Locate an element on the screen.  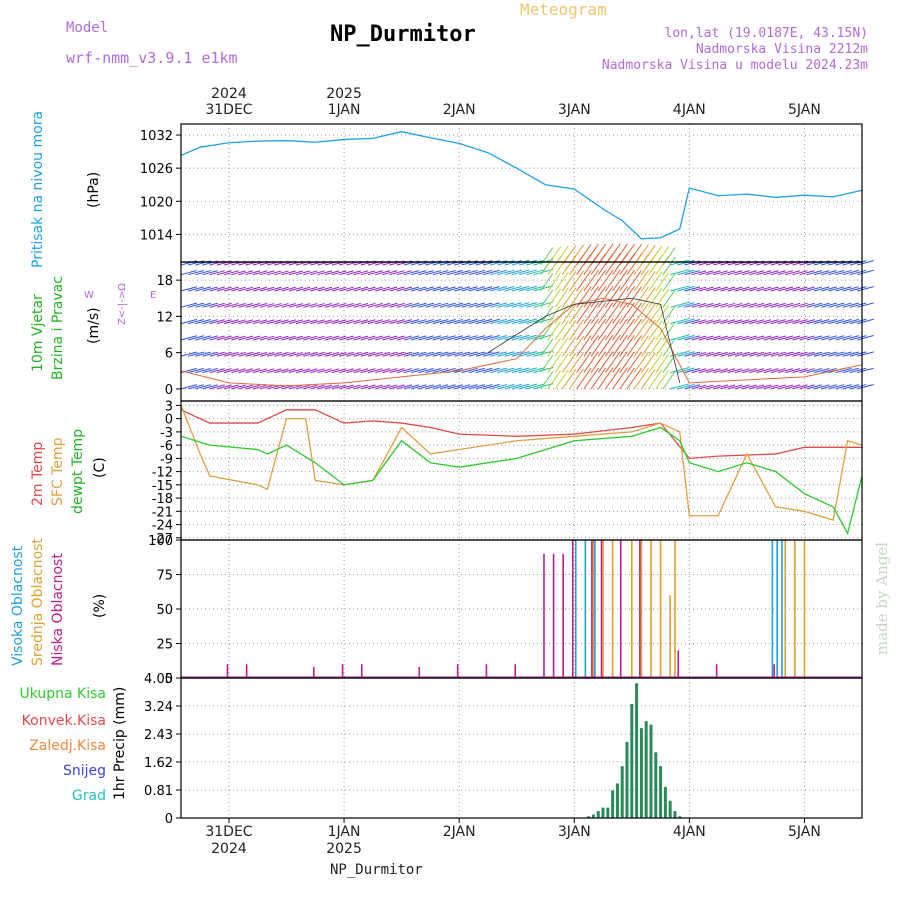
y-tick-label: 1020 is located at coordinates (156, 202).